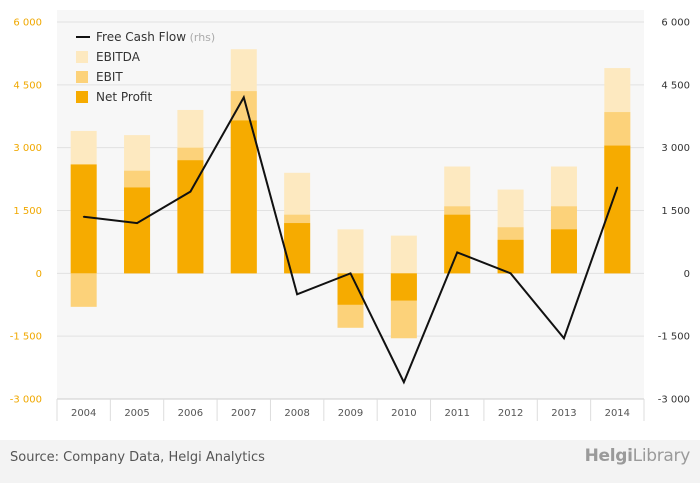 This screenshot has height=483, width=700. Describe the element at coordinates (83, 290) in the screenshot. I see `bar-ebit` at that location.